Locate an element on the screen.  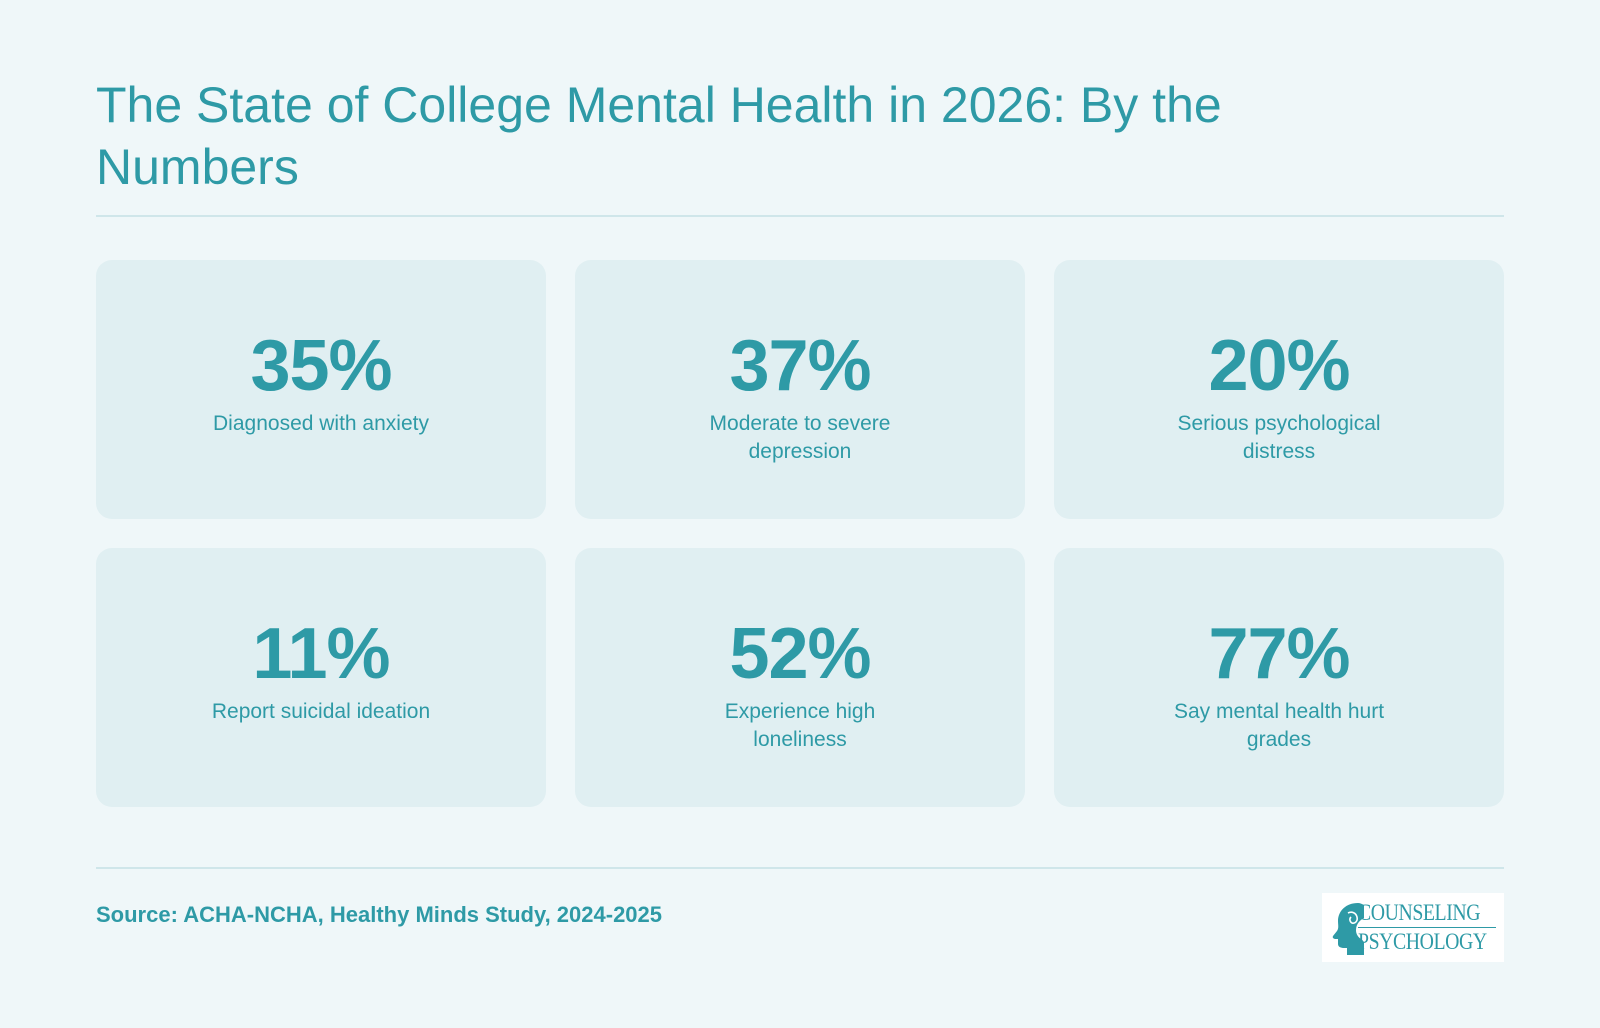
head-profile-icon is located at coordinates (1348, 929).